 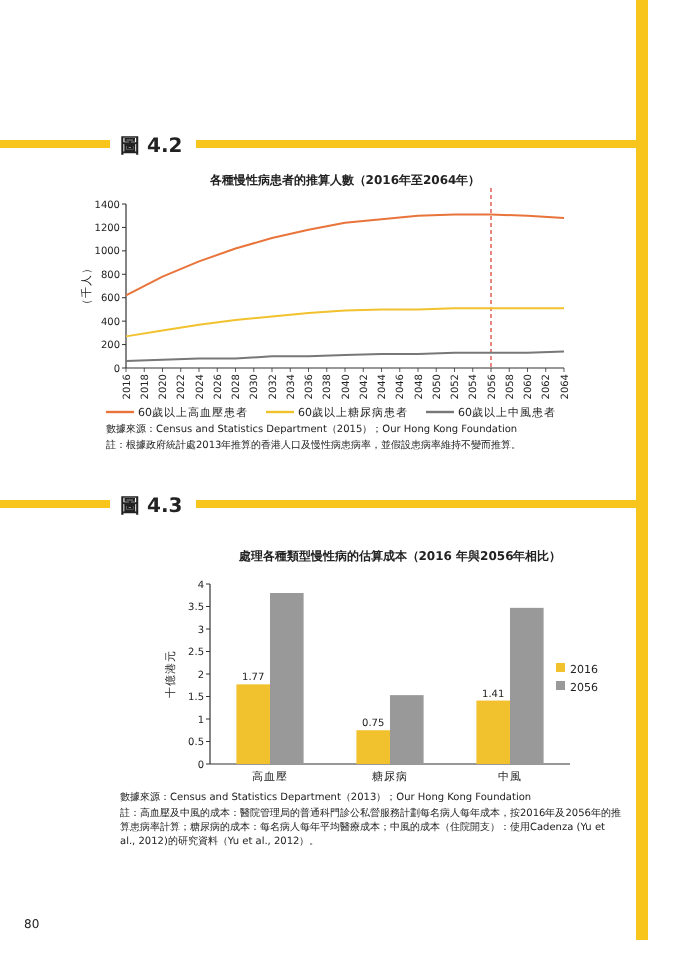 I want to click on chart-title: 圖 4.2, so click(x=151, y=147).